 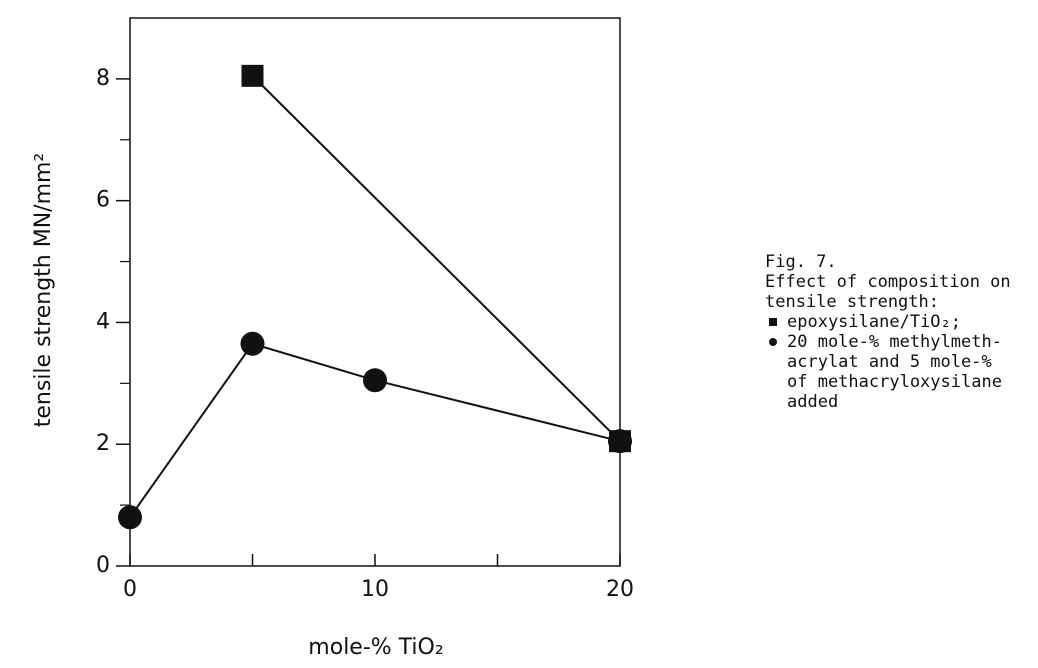 What do you see at coordinates (852, 302) in the screenshot?
I see `caption-line: tensile strength:` at bounding box center [852, 302].